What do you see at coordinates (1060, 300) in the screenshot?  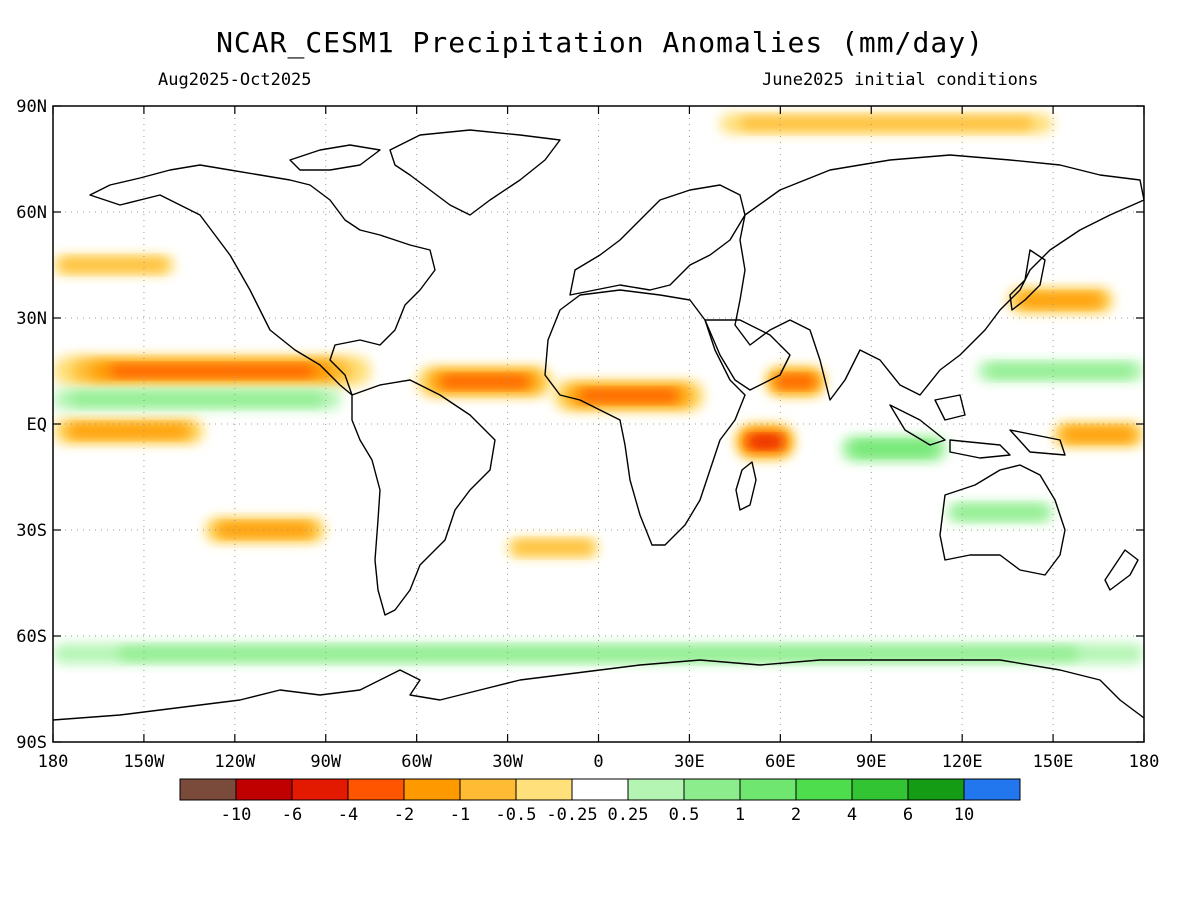 I see `anomaly-northwest-pacific` at bounding box center [1060, 300].